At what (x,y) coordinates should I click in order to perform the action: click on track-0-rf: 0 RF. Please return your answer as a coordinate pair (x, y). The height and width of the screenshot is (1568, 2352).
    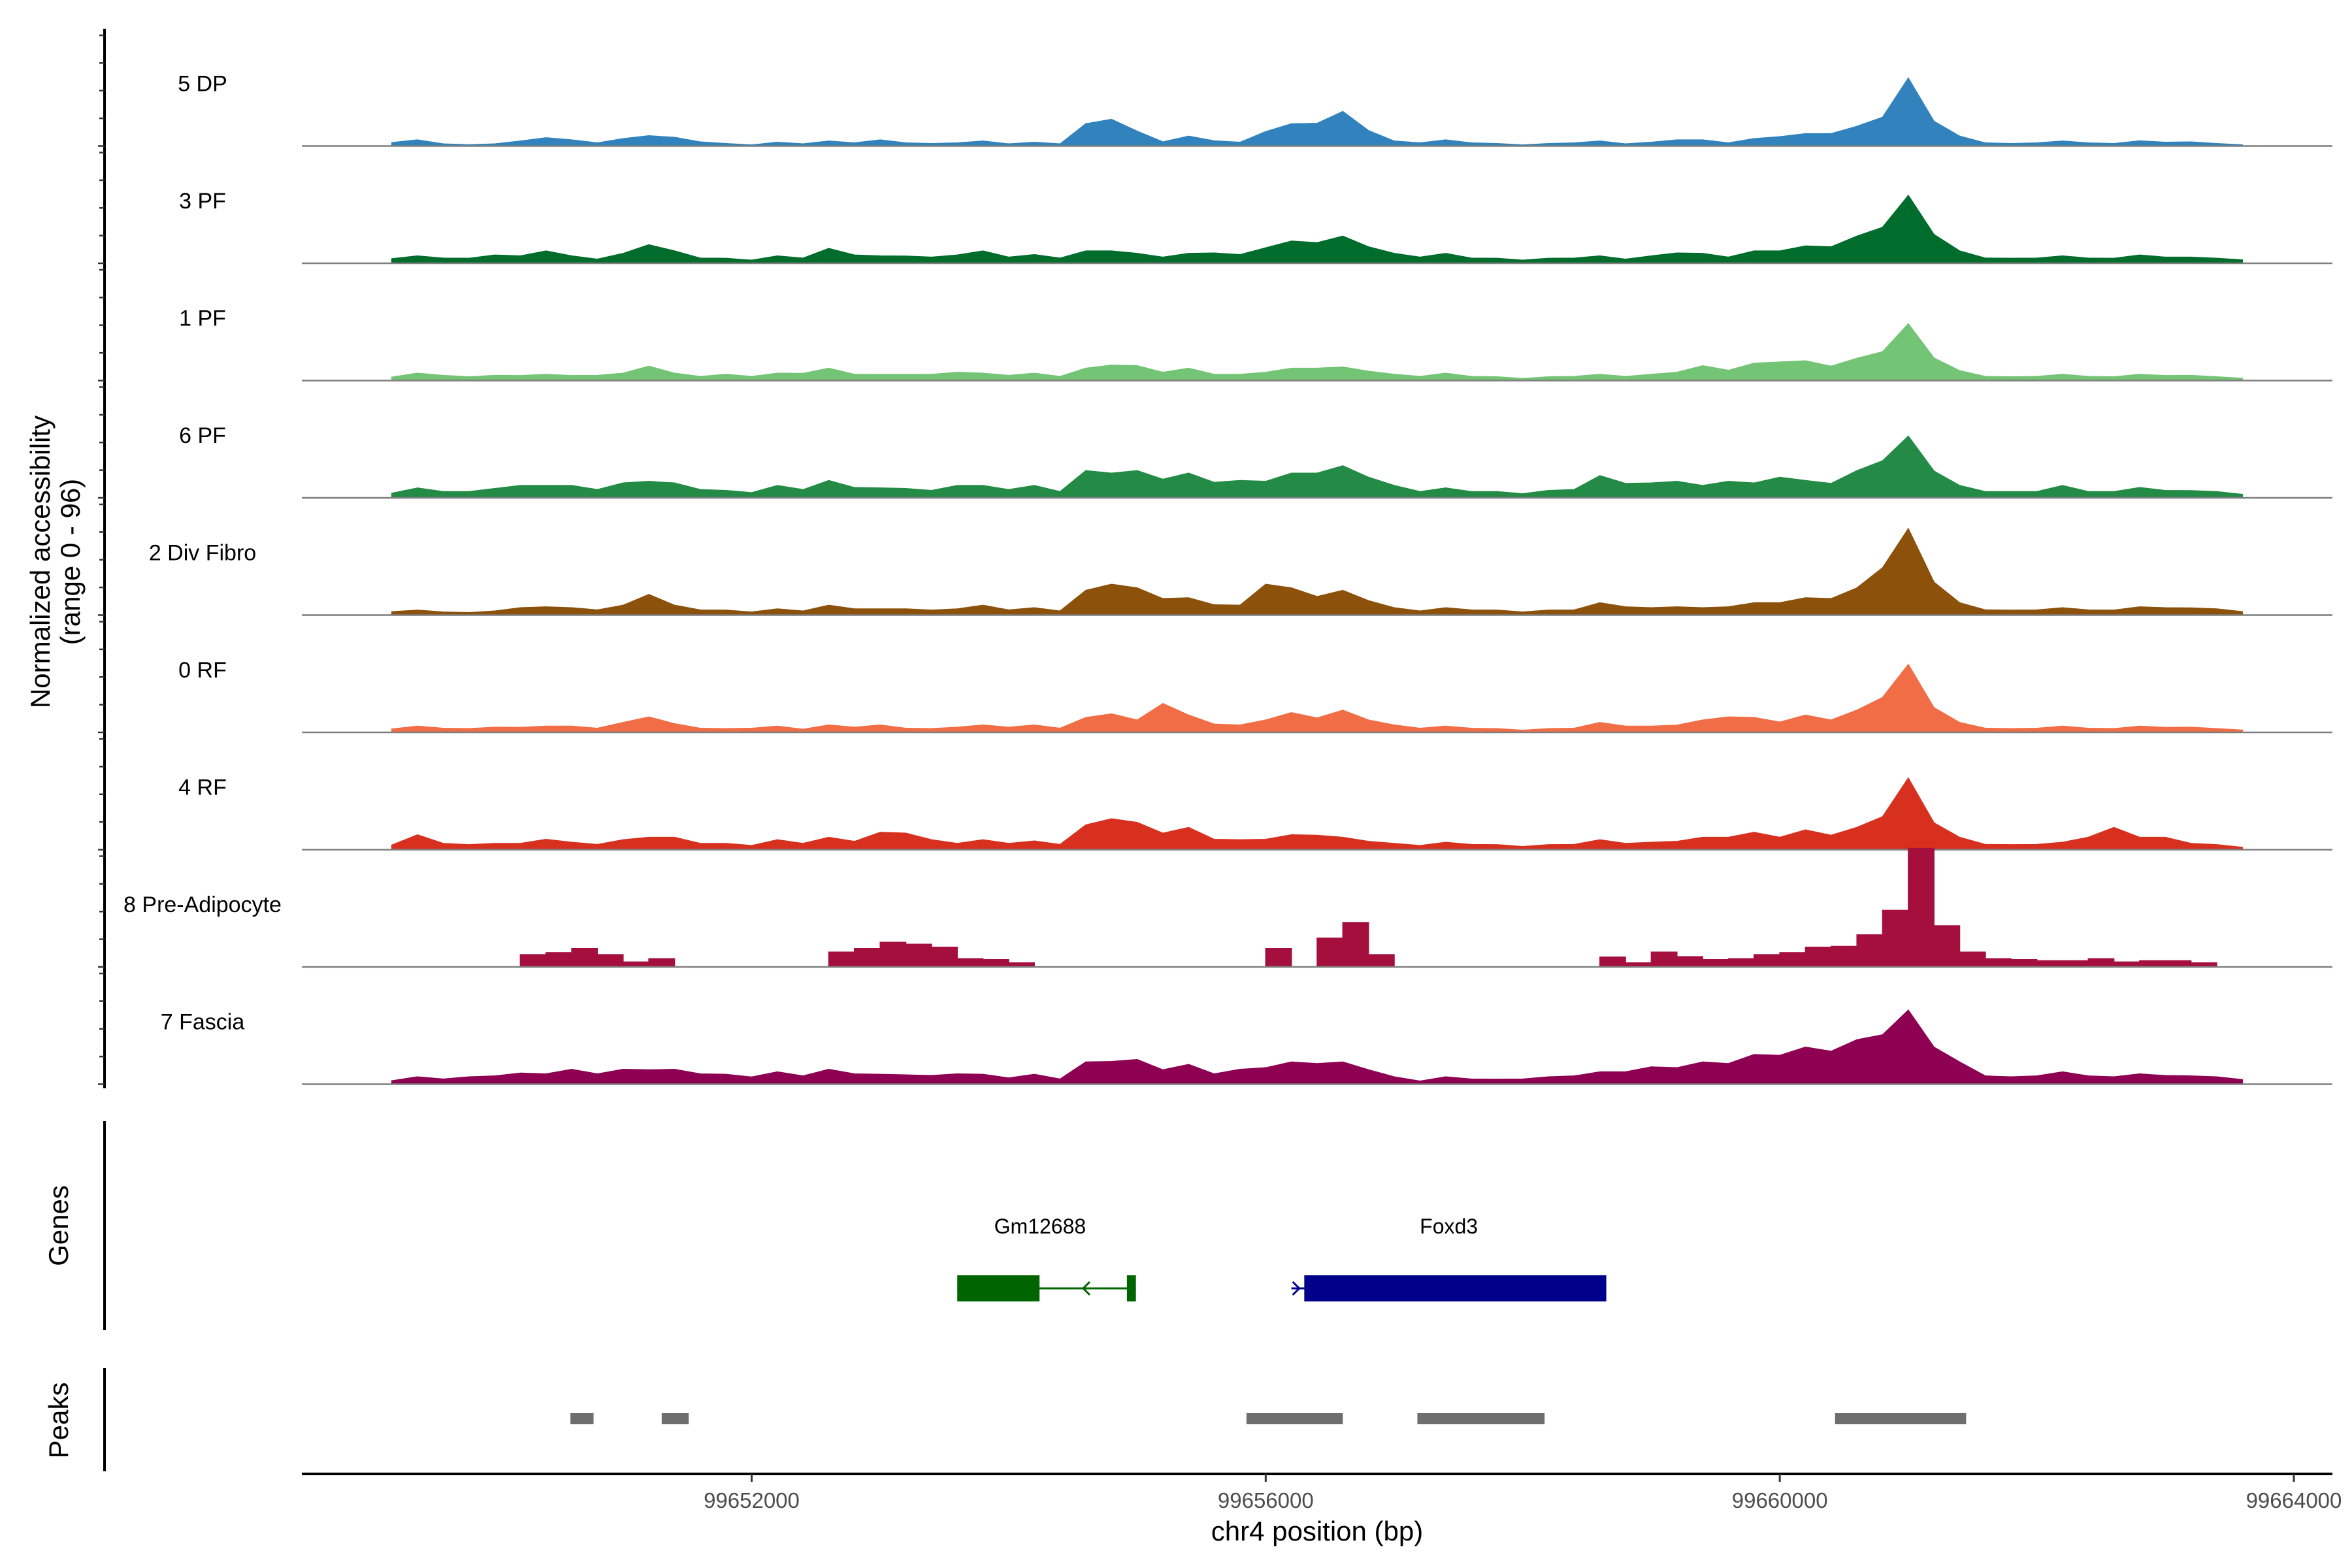
    Looking at the image, I should click on (1255, 696).